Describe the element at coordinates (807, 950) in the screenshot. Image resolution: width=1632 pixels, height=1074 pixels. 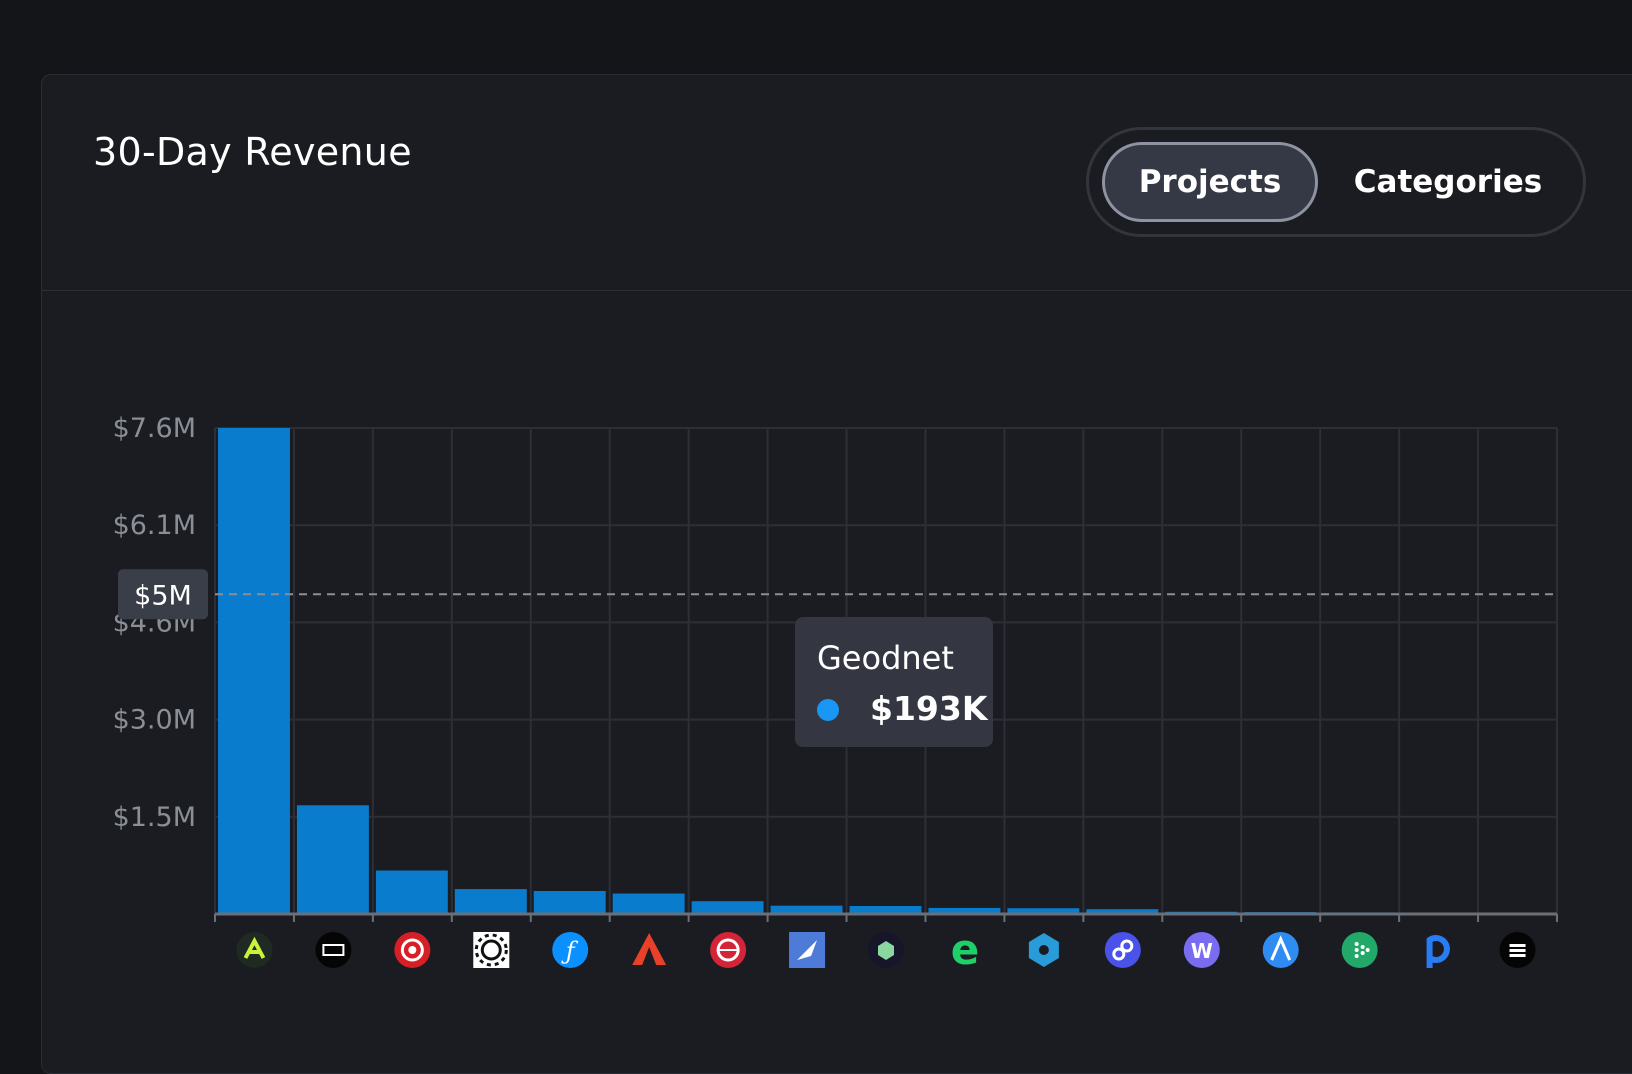
I see `blue-bird-logo-icon` at that location.